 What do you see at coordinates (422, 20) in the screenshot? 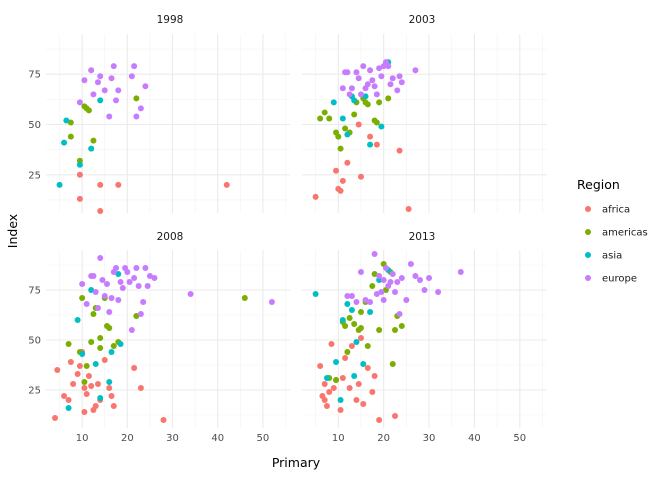
I see `facet-strip-title: 2003` at bounding box center [422, 20].